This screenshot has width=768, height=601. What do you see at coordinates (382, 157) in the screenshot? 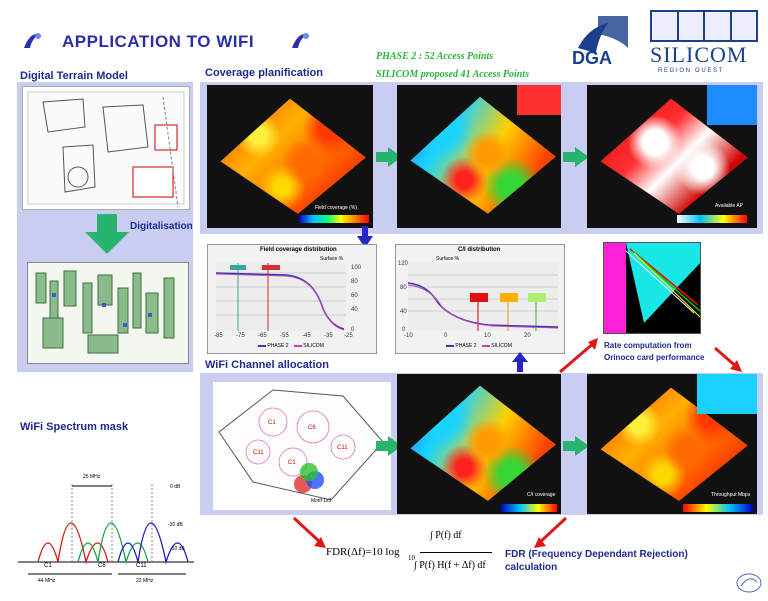
I see `arrow-cov-1-body` at bounding box center [382, 157].